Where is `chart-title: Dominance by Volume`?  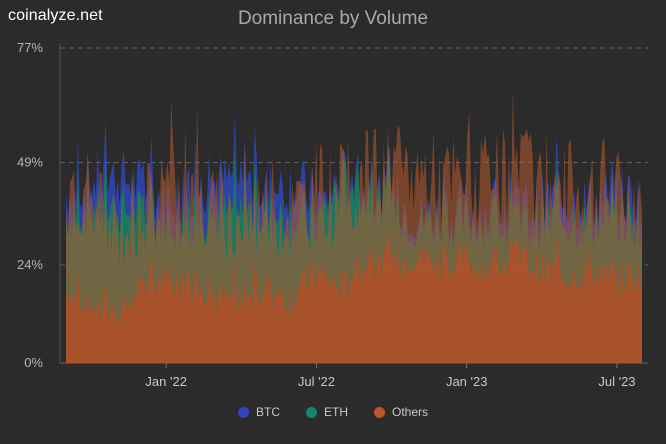 chart-title: Dominance by Volume is located at coordinates (333, 18).